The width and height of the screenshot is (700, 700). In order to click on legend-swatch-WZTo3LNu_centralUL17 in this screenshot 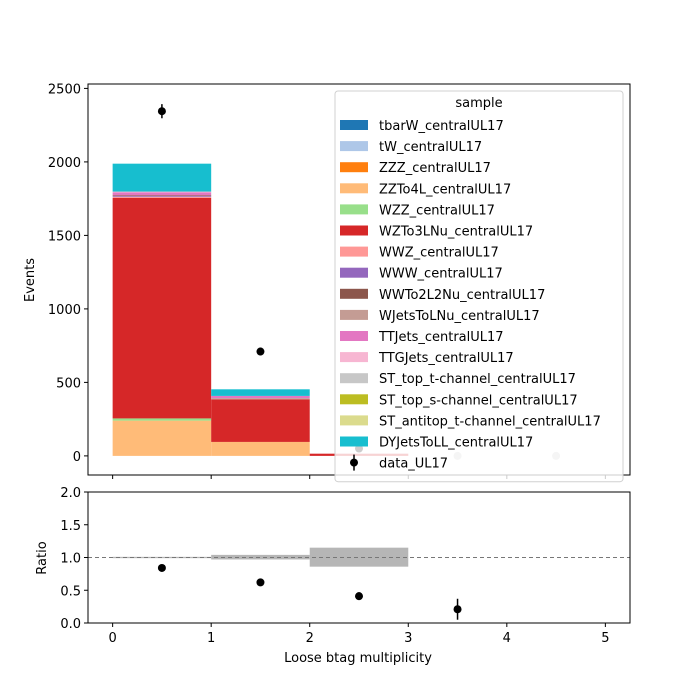, I will do `click(354, 230)`.